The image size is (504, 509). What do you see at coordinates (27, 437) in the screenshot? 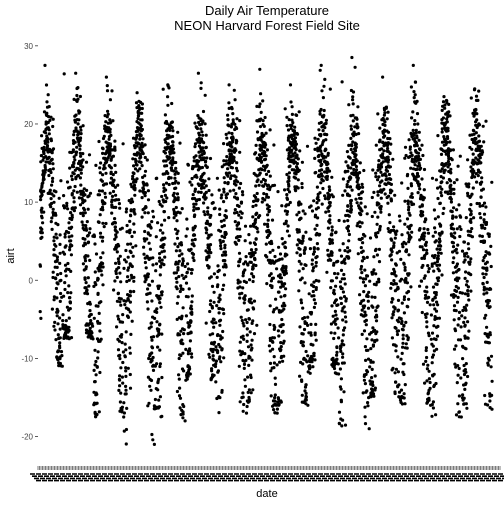
I see `y-tick-label: -20` at bounding box center [27, 437].